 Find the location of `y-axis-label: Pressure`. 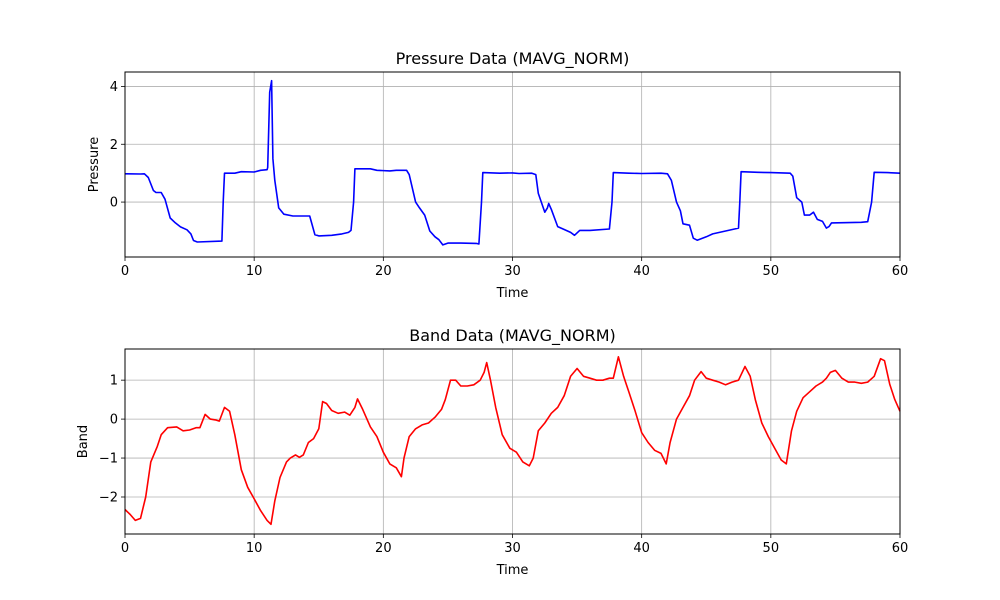

y-axis-label: Pressure is located at coordinates (94, 165).